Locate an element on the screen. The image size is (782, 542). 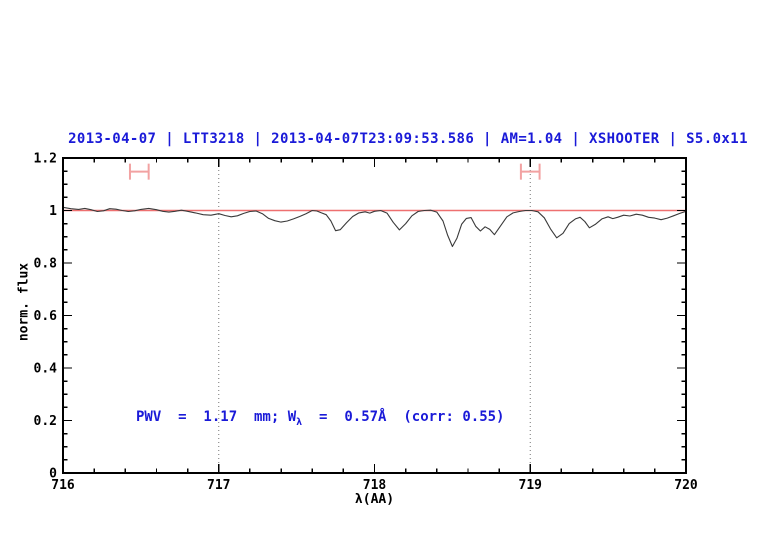
lambda-subscript: λ is located at coordinates (299, 422).